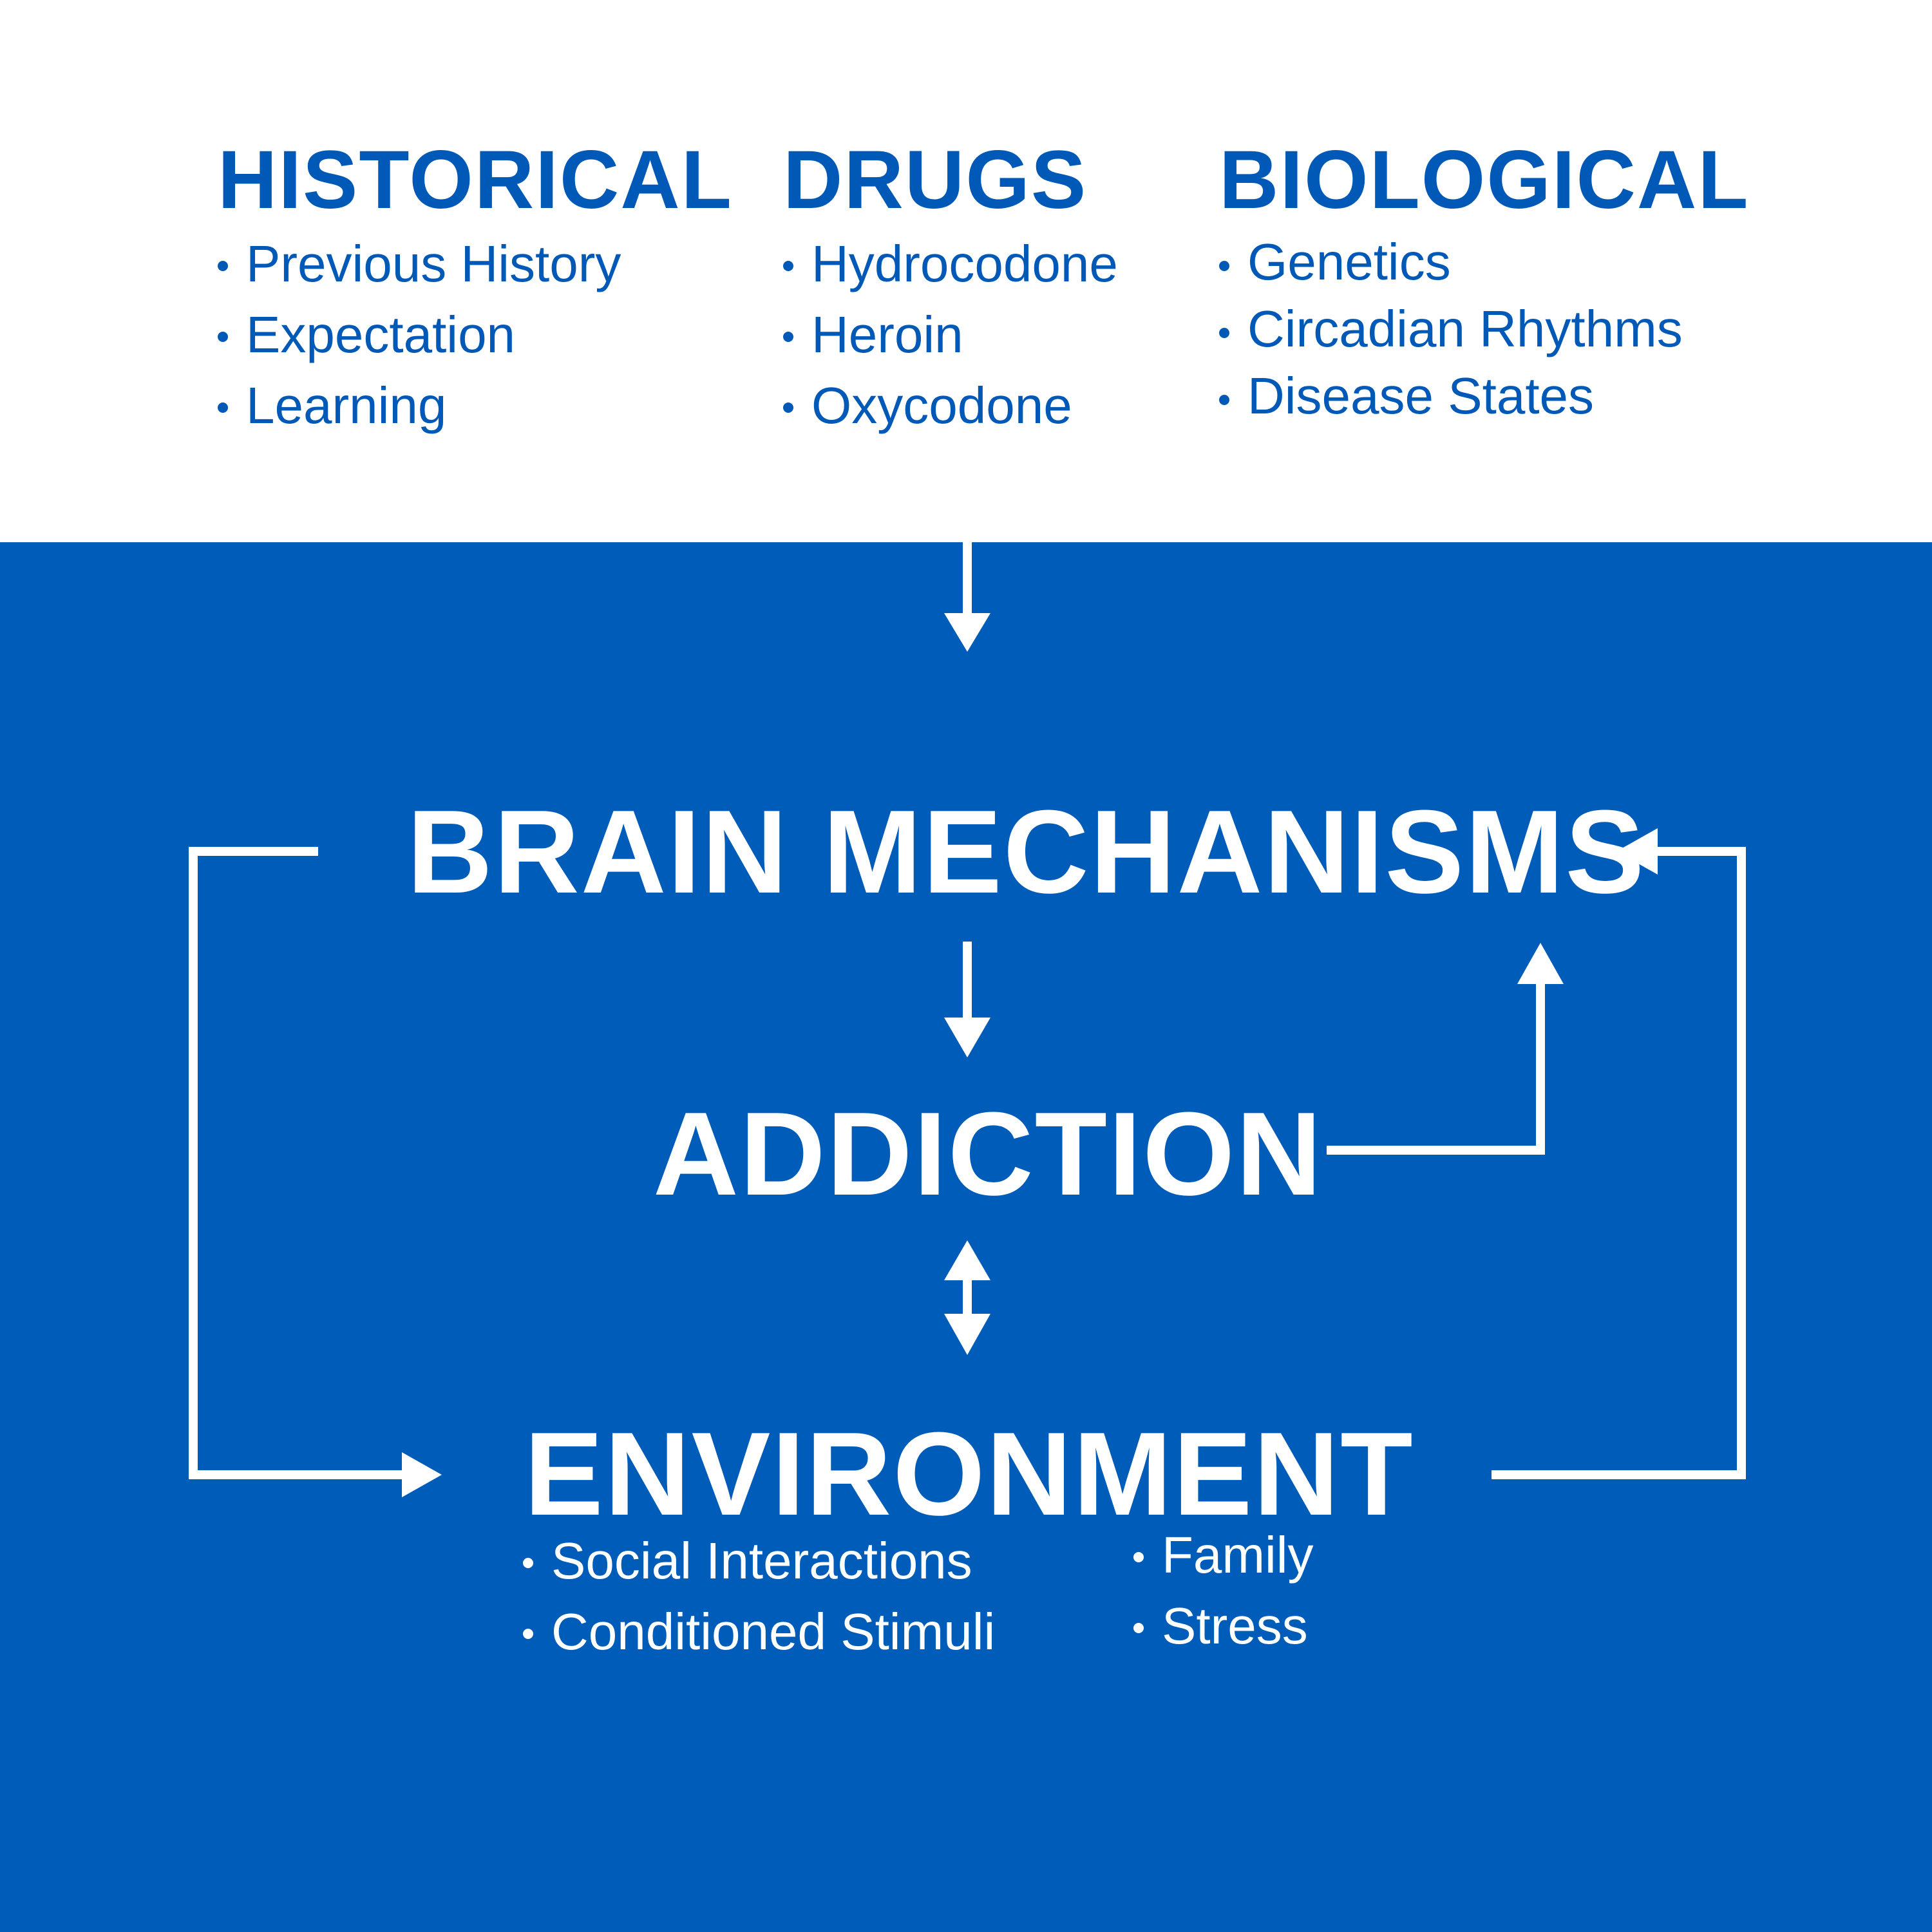  I want to click on list-item: Heroin, so click(950, 334).